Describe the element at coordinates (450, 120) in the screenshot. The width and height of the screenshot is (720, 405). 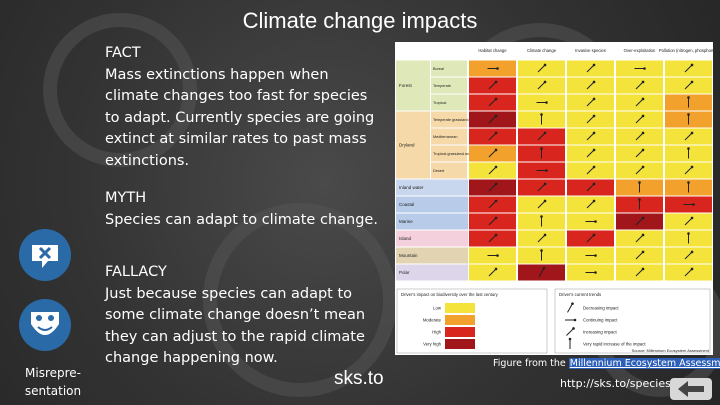
I see `row-label: Temperate grassland` at that location.